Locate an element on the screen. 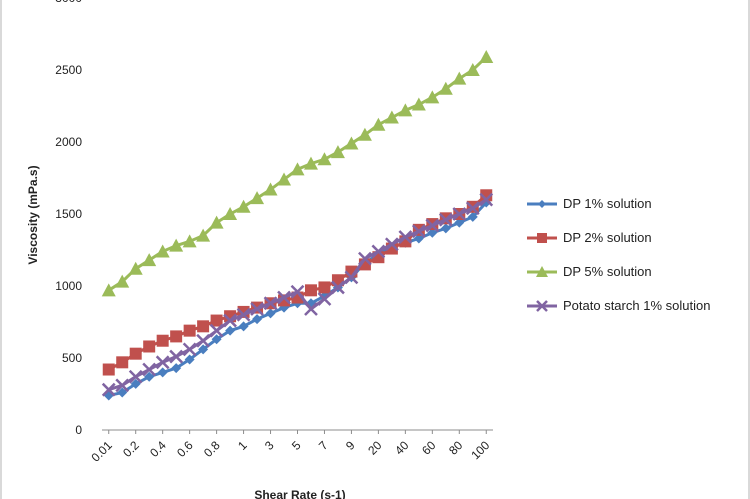  x-tick-label: 0.8 is located at coordinates (212, 449).